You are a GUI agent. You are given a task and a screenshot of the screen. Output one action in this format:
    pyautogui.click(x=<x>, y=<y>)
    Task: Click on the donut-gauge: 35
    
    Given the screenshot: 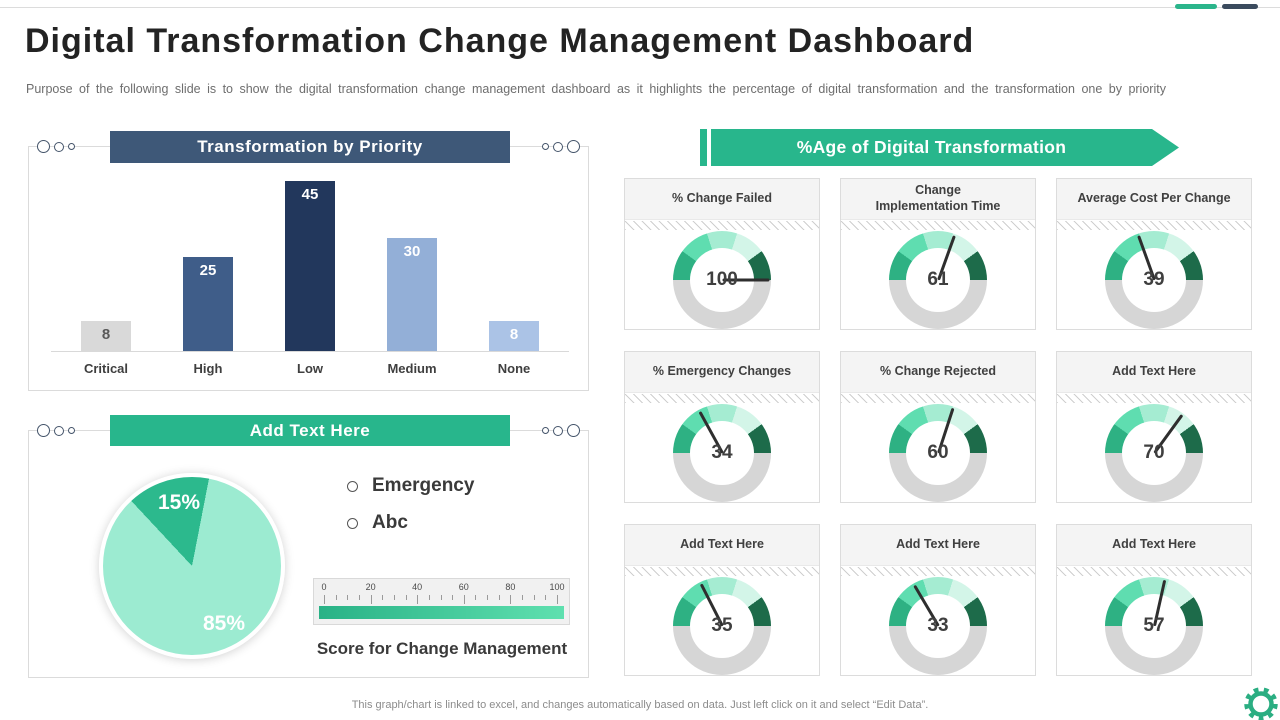 What is the action you would take?
    pyautogui.click(x=722, y=626)
    